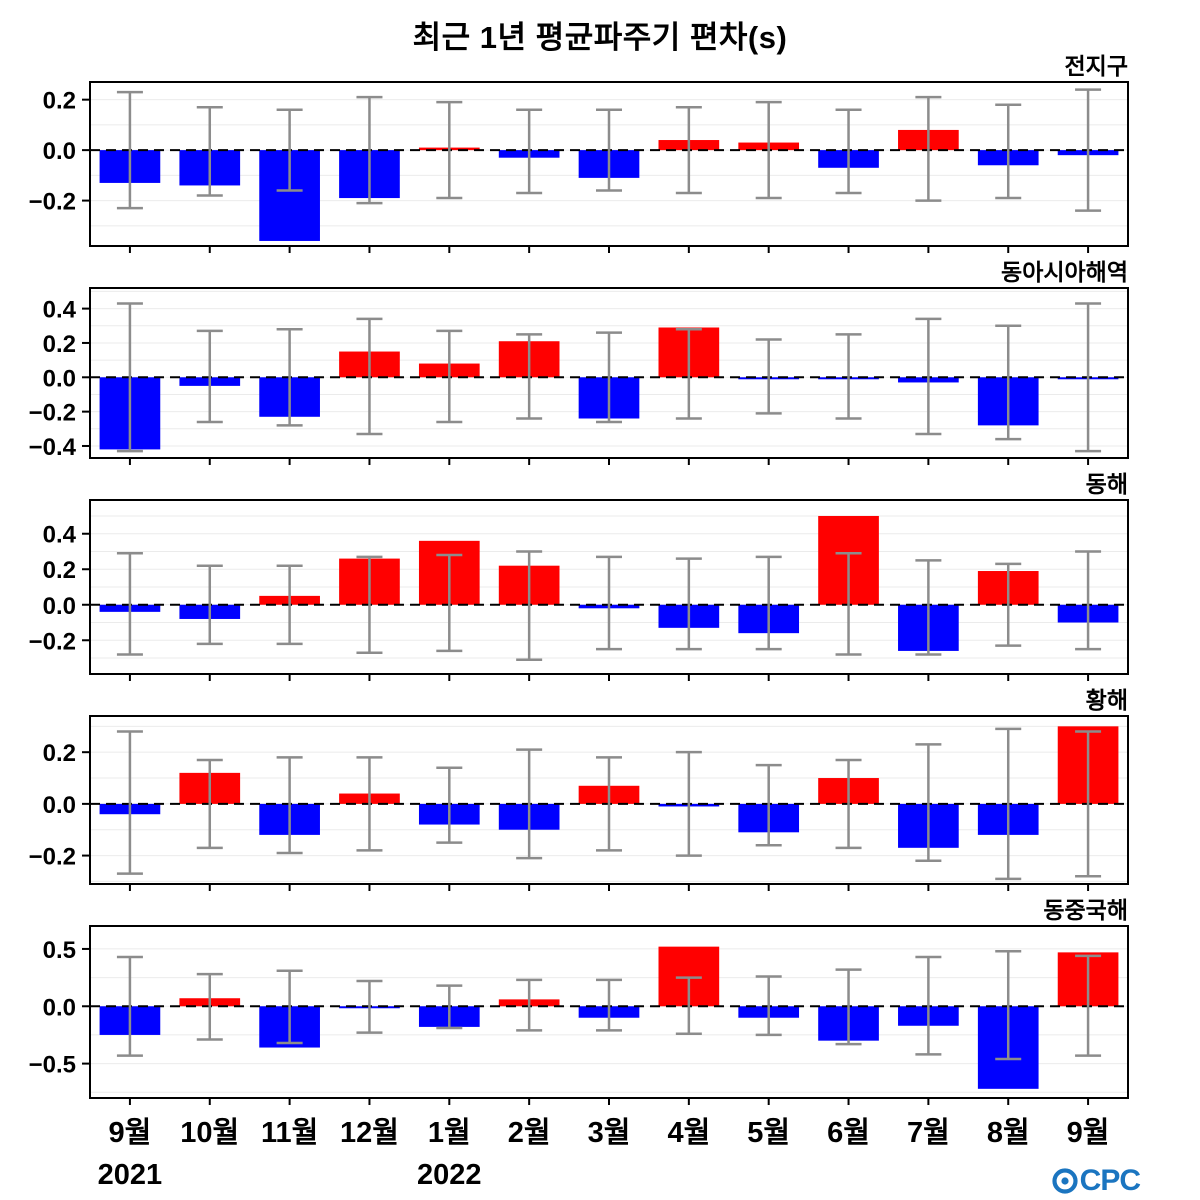 Image resolution: width=1200 pixels, height=1200 pixels. Describe the element at coordinates (52, 1065) in the screenshot. I see `svg-text: −0.5` at that location.